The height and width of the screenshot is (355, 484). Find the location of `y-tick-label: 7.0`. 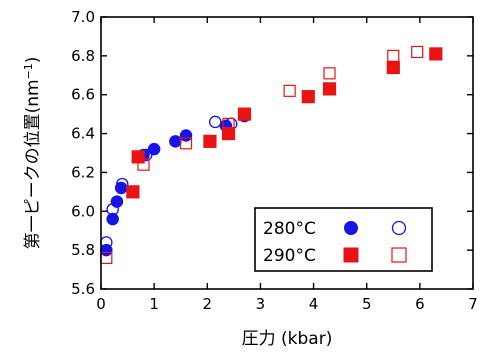

y-tick-label: 7.0 is located at coordinates (83, 17).